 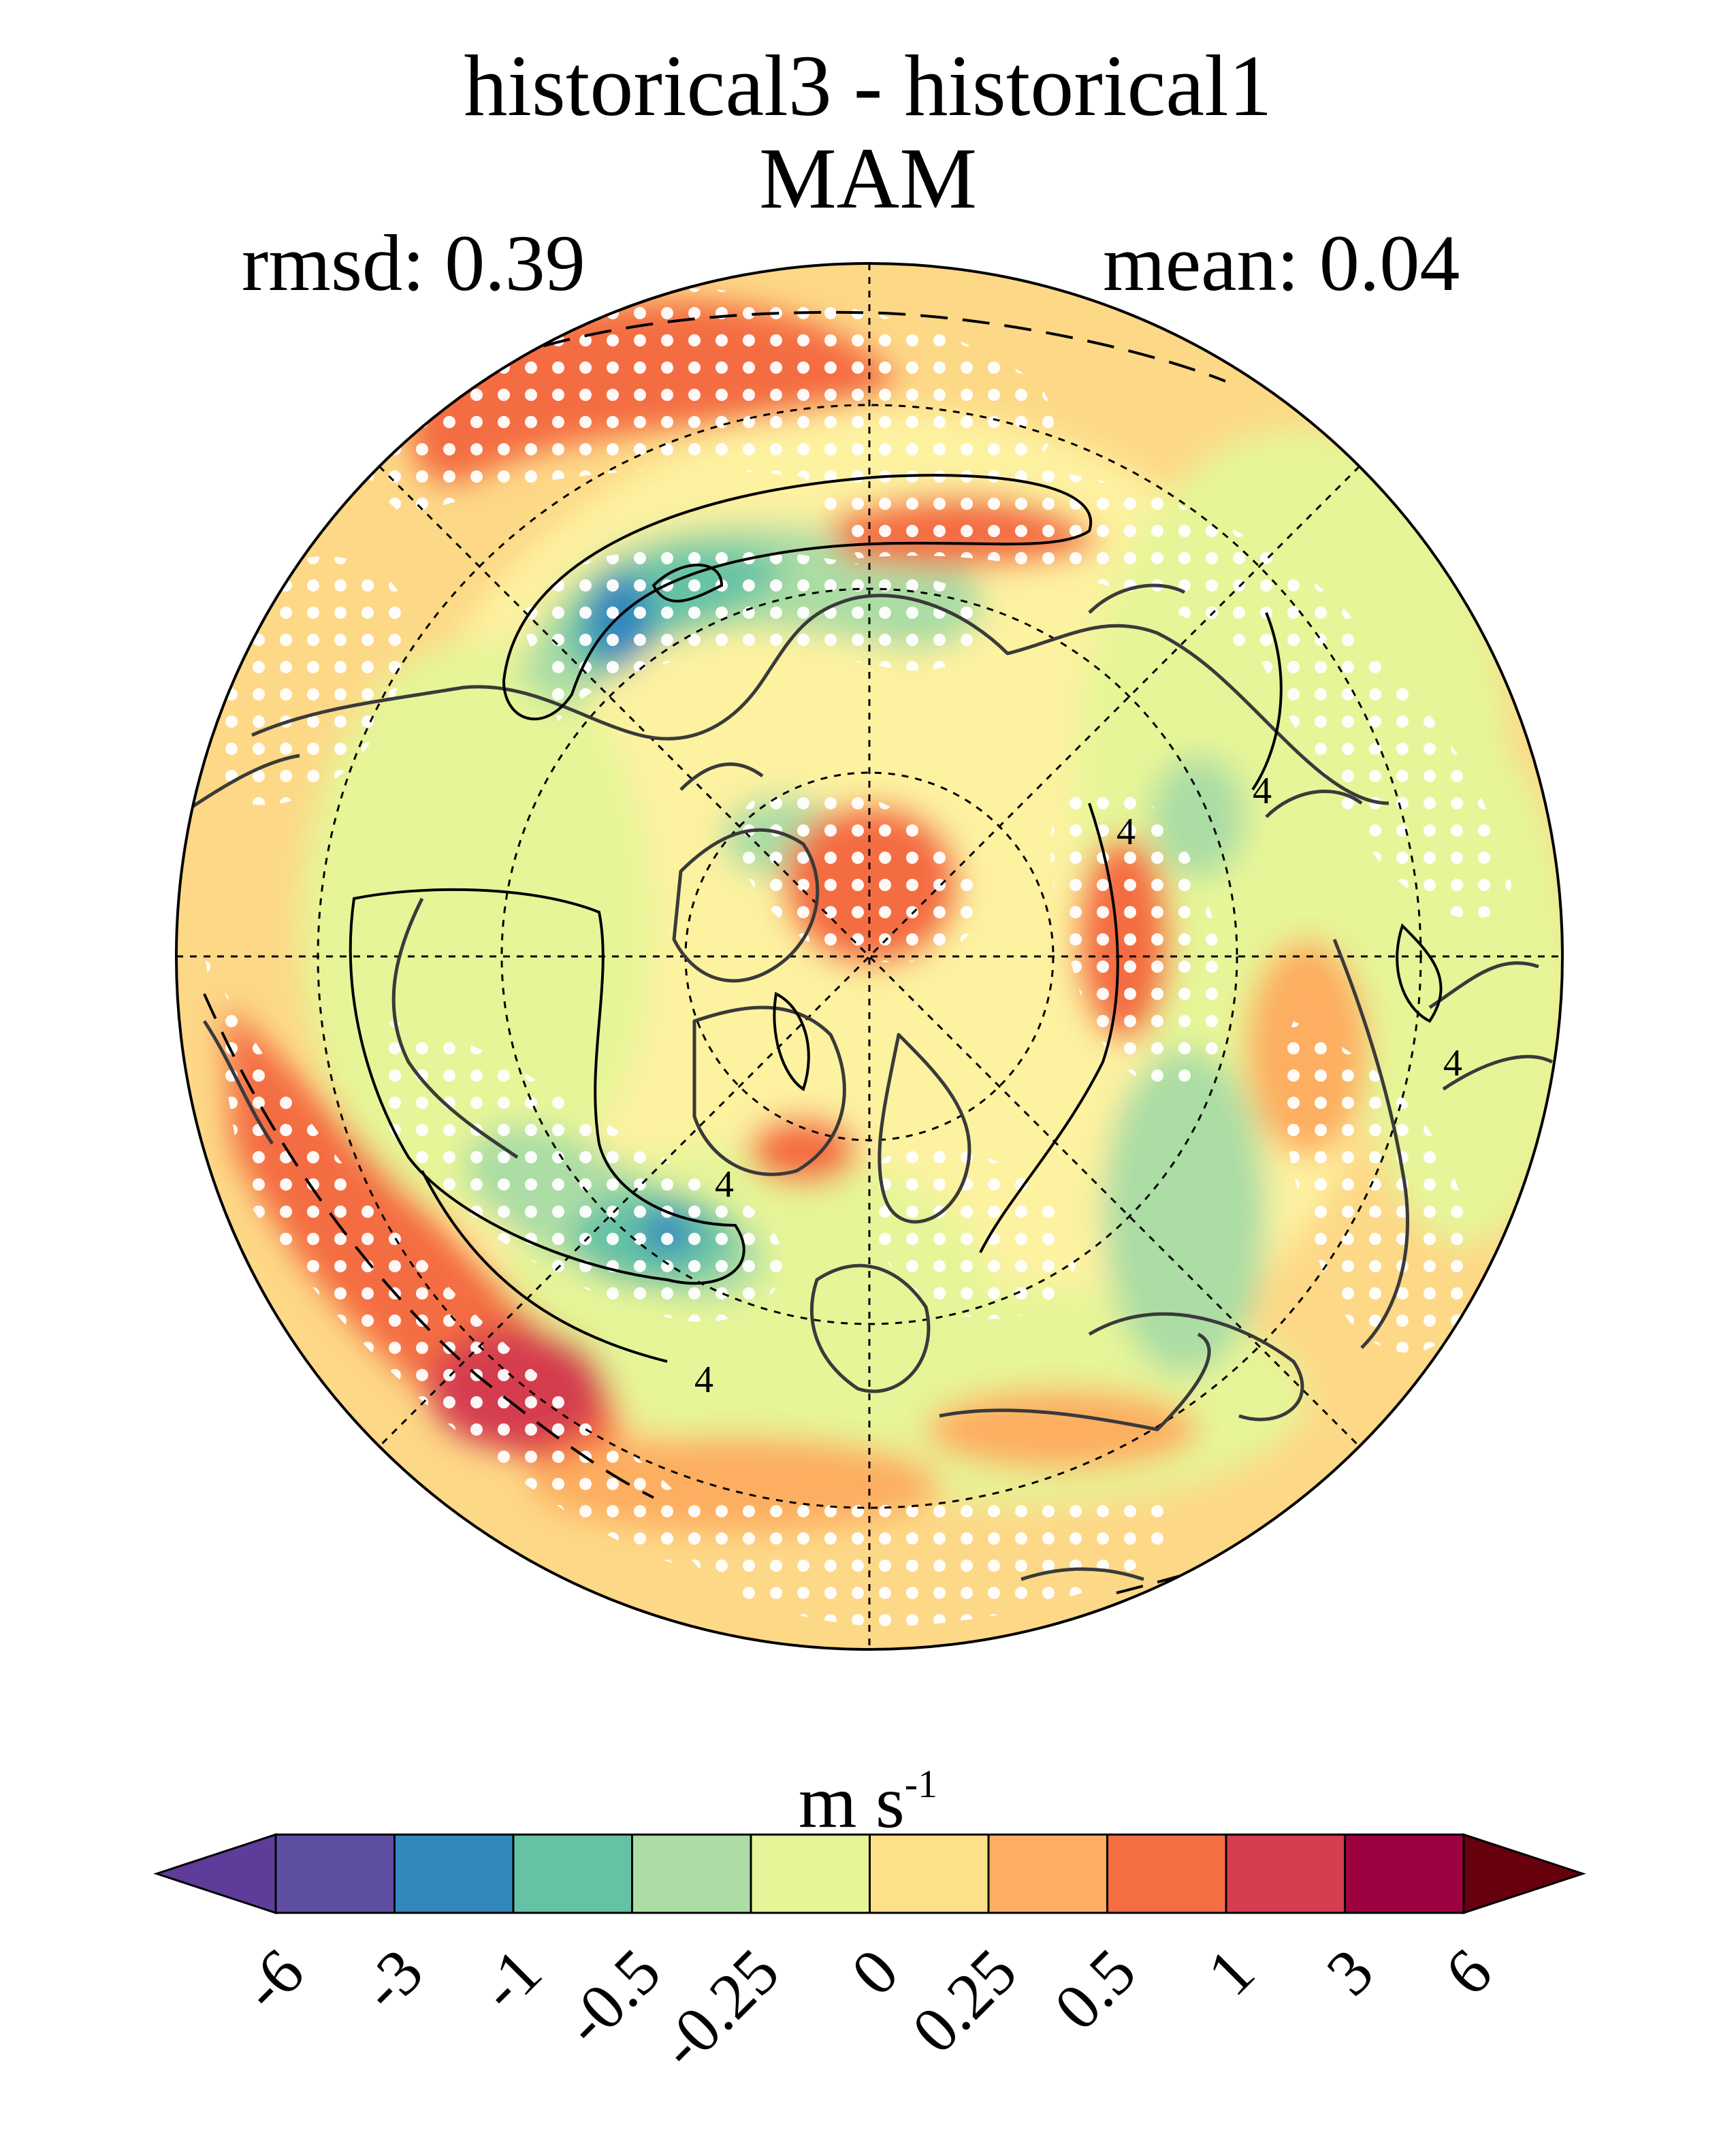 I want to click on colorbar-over-triangle, so click(x=1524, y=1874).